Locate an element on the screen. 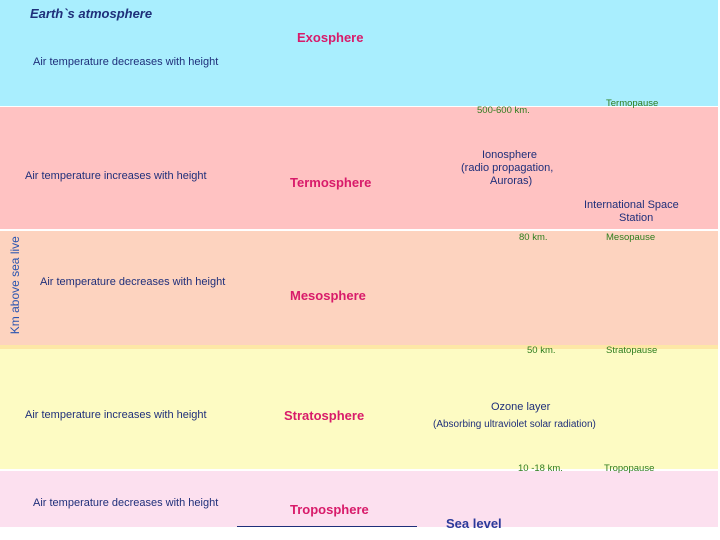  ionosphere-line3: Auroras) is located at coordinates (511, 181).